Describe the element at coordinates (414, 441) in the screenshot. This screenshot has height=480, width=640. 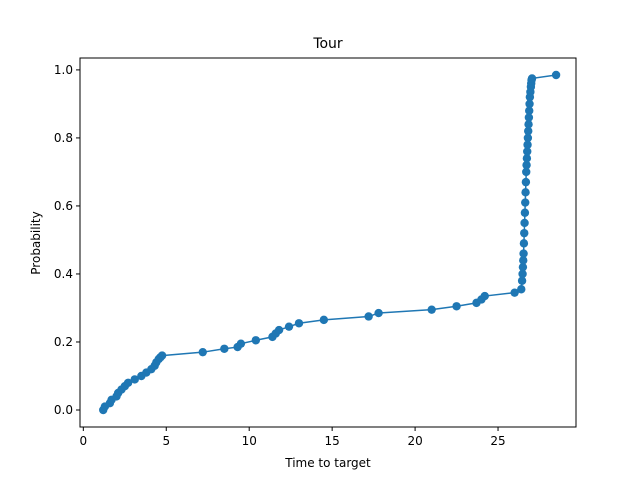
I see `x-tick-label: 20` at that location.